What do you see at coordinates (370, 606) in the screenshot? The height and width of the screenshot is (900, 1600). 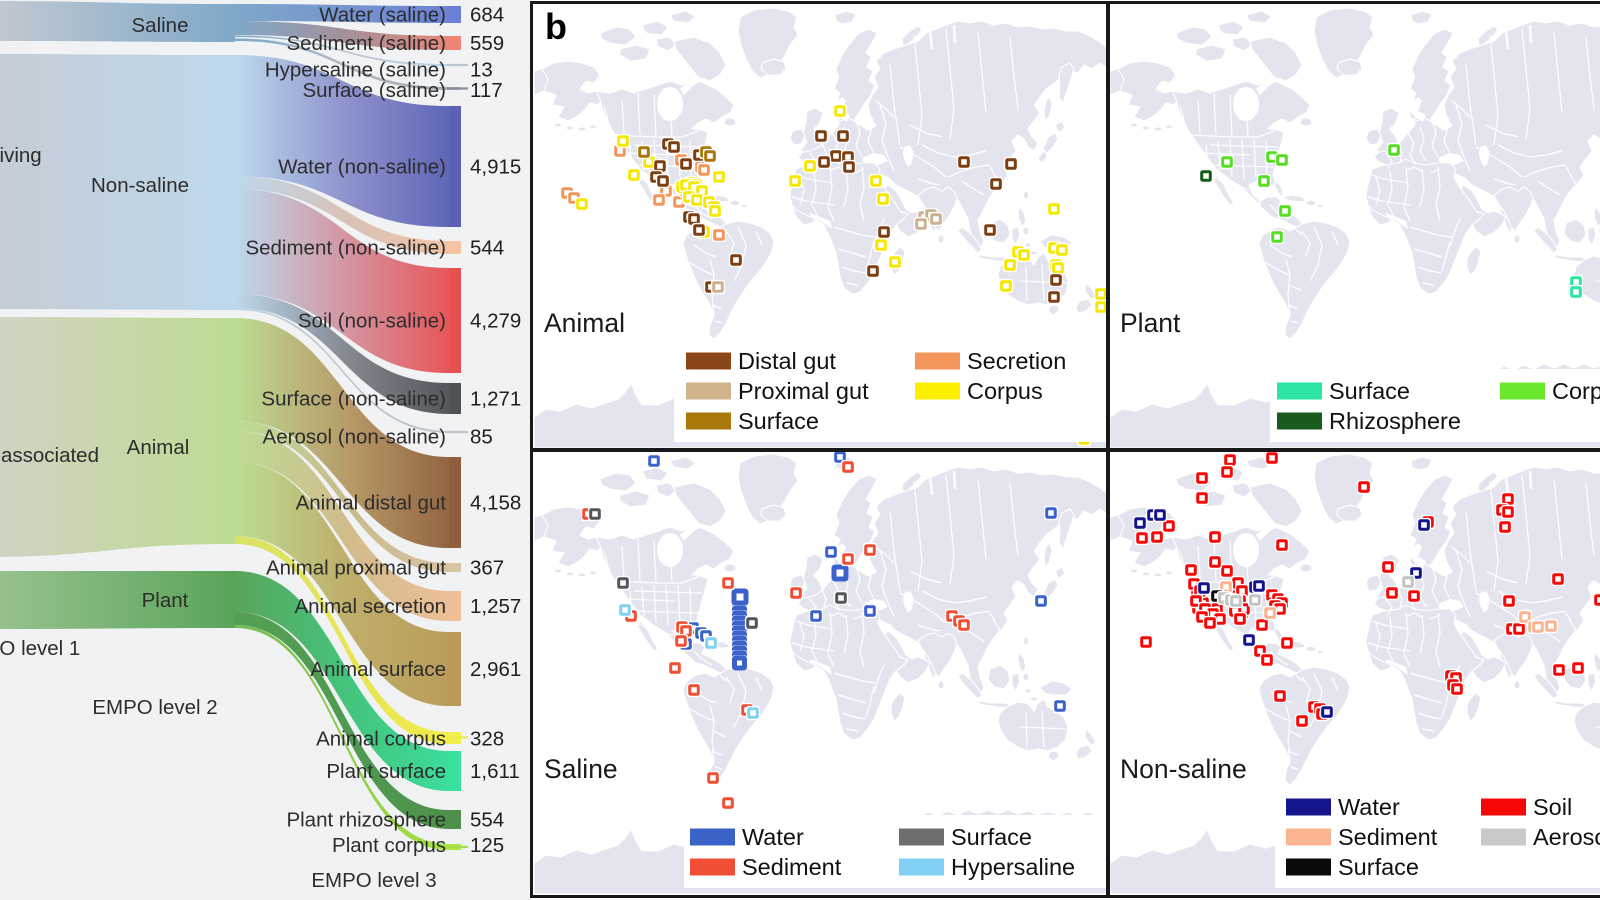 I see `svg-text: Animal secretion` at bounding box center [370, 606].